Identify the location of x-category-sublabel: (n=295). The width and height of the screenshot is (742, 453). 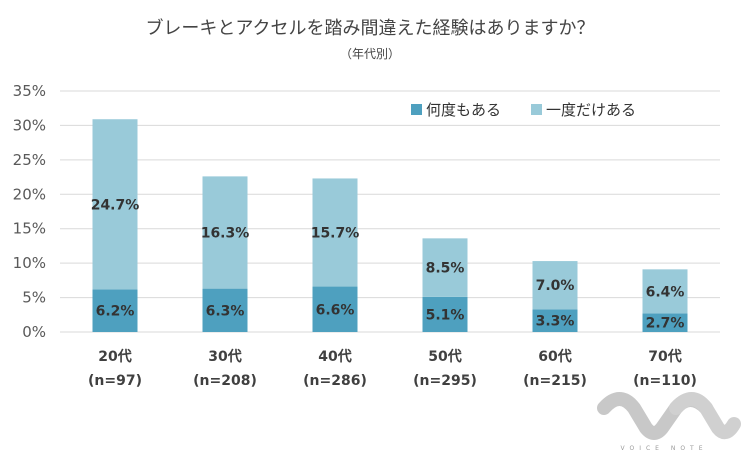
(445, 381).